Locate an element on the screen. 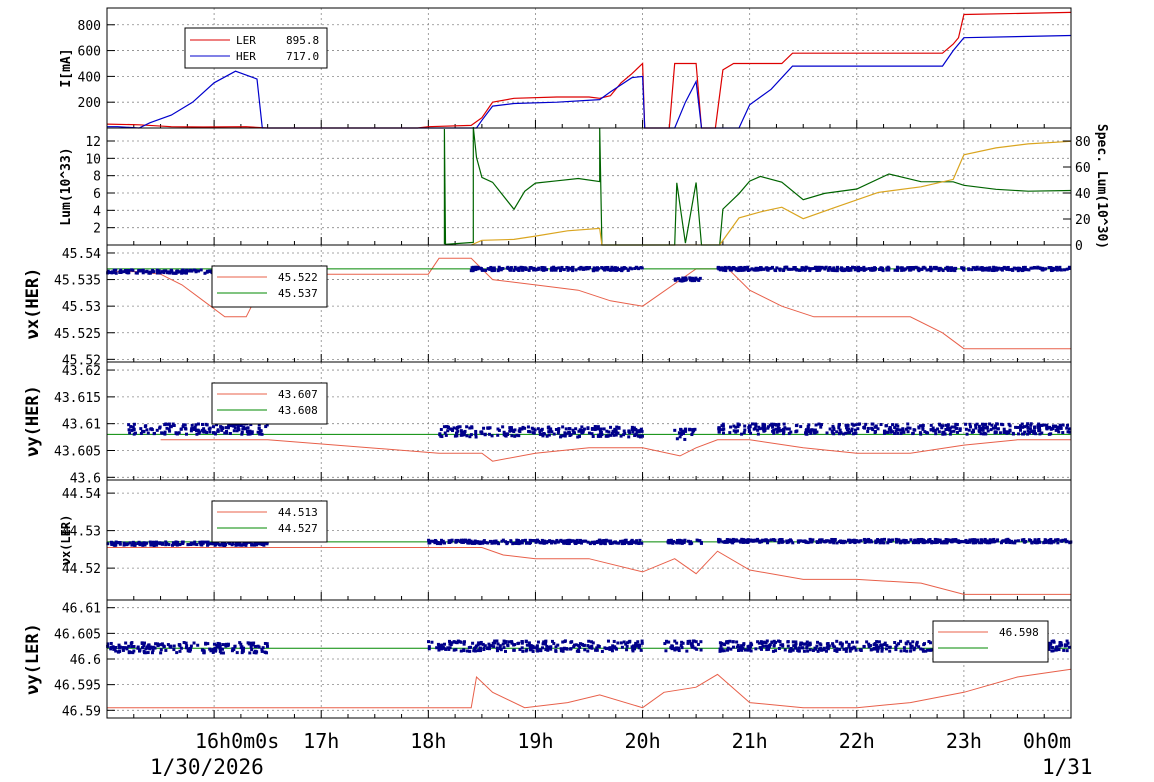 The height and width of the screenshot is (782, 1154). ytick-label: 6 is located at coordinates (97, 194).